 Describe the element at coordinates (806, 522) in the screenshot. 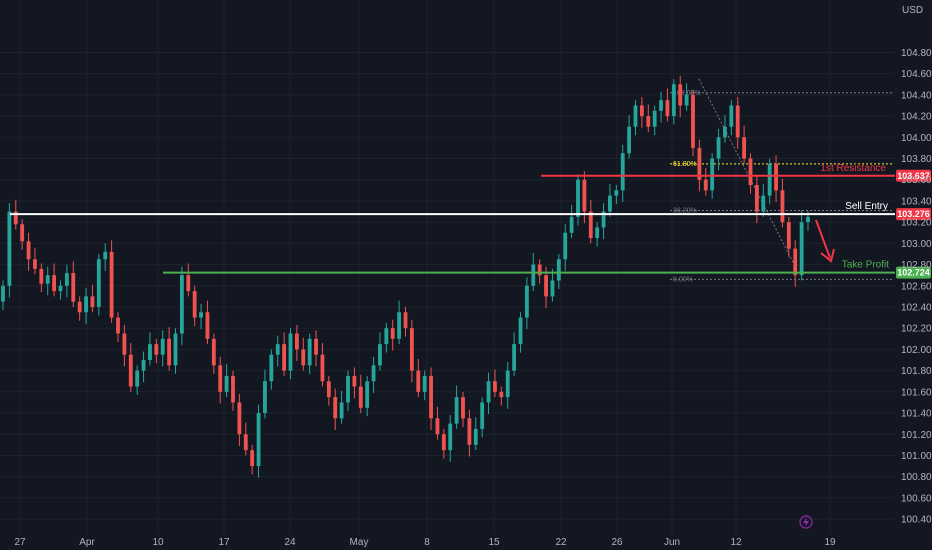

I see `lightning-icon` at that location.